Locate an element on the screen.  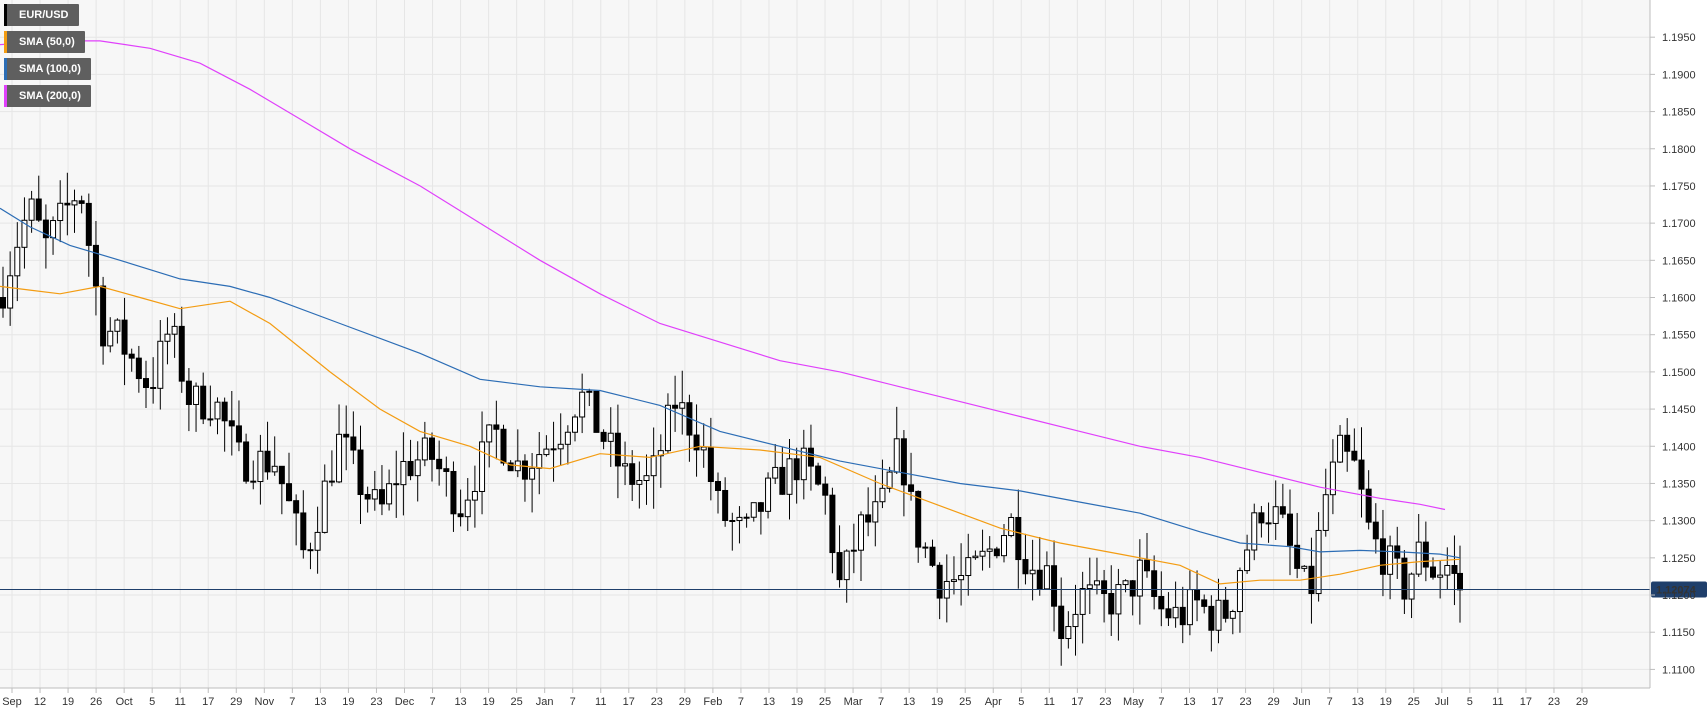
legend-item-eurusd: EUR/USD is located at coordinates (41, 15).